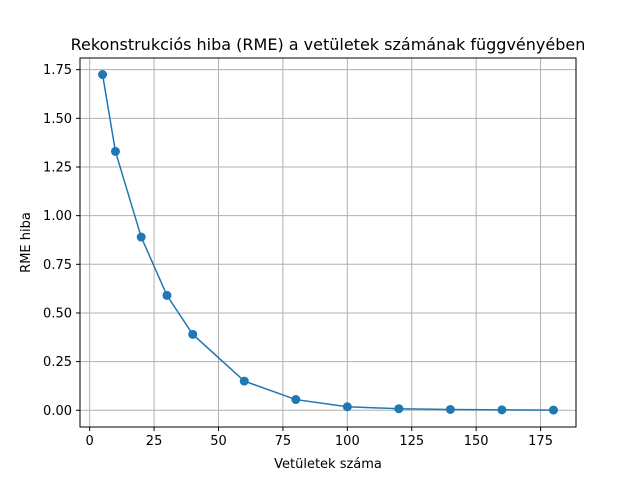 This screenshot has width=640, height=480. Describe the element at coordinates (411, 441) in the screenshot. I see `x-tick-label: 125` at that location.